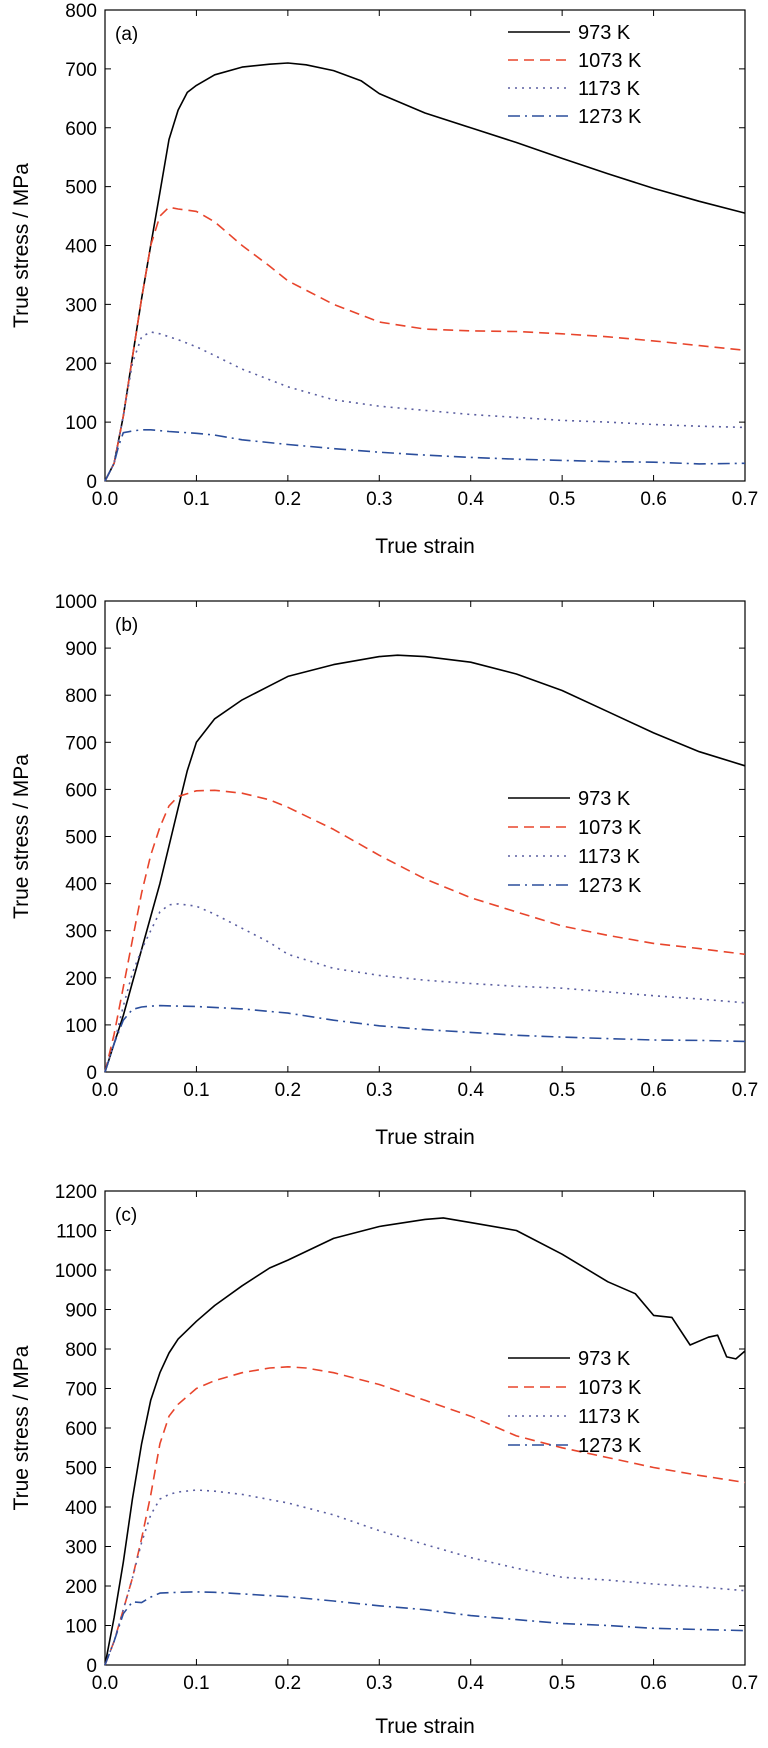 The height and width of the screenshot is (1748, 768). Describe the element at coordinates (126, 625) in the screenshot. I see `panel-label: (b)` at that location.